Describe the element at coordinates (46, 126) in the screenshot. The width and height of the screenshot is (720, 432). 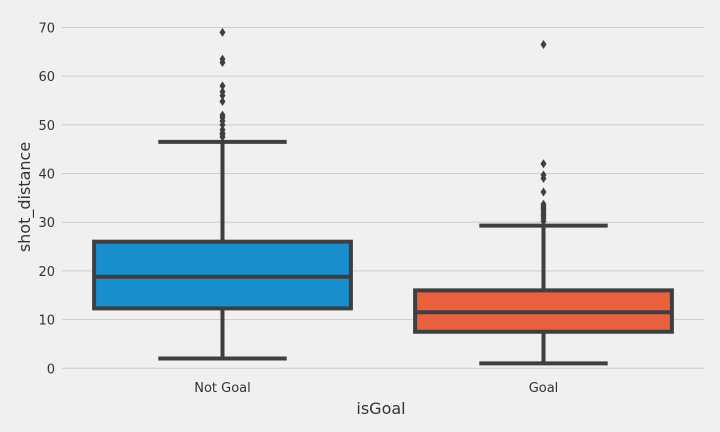
I see `y-tick-label-50: 50` at that location.